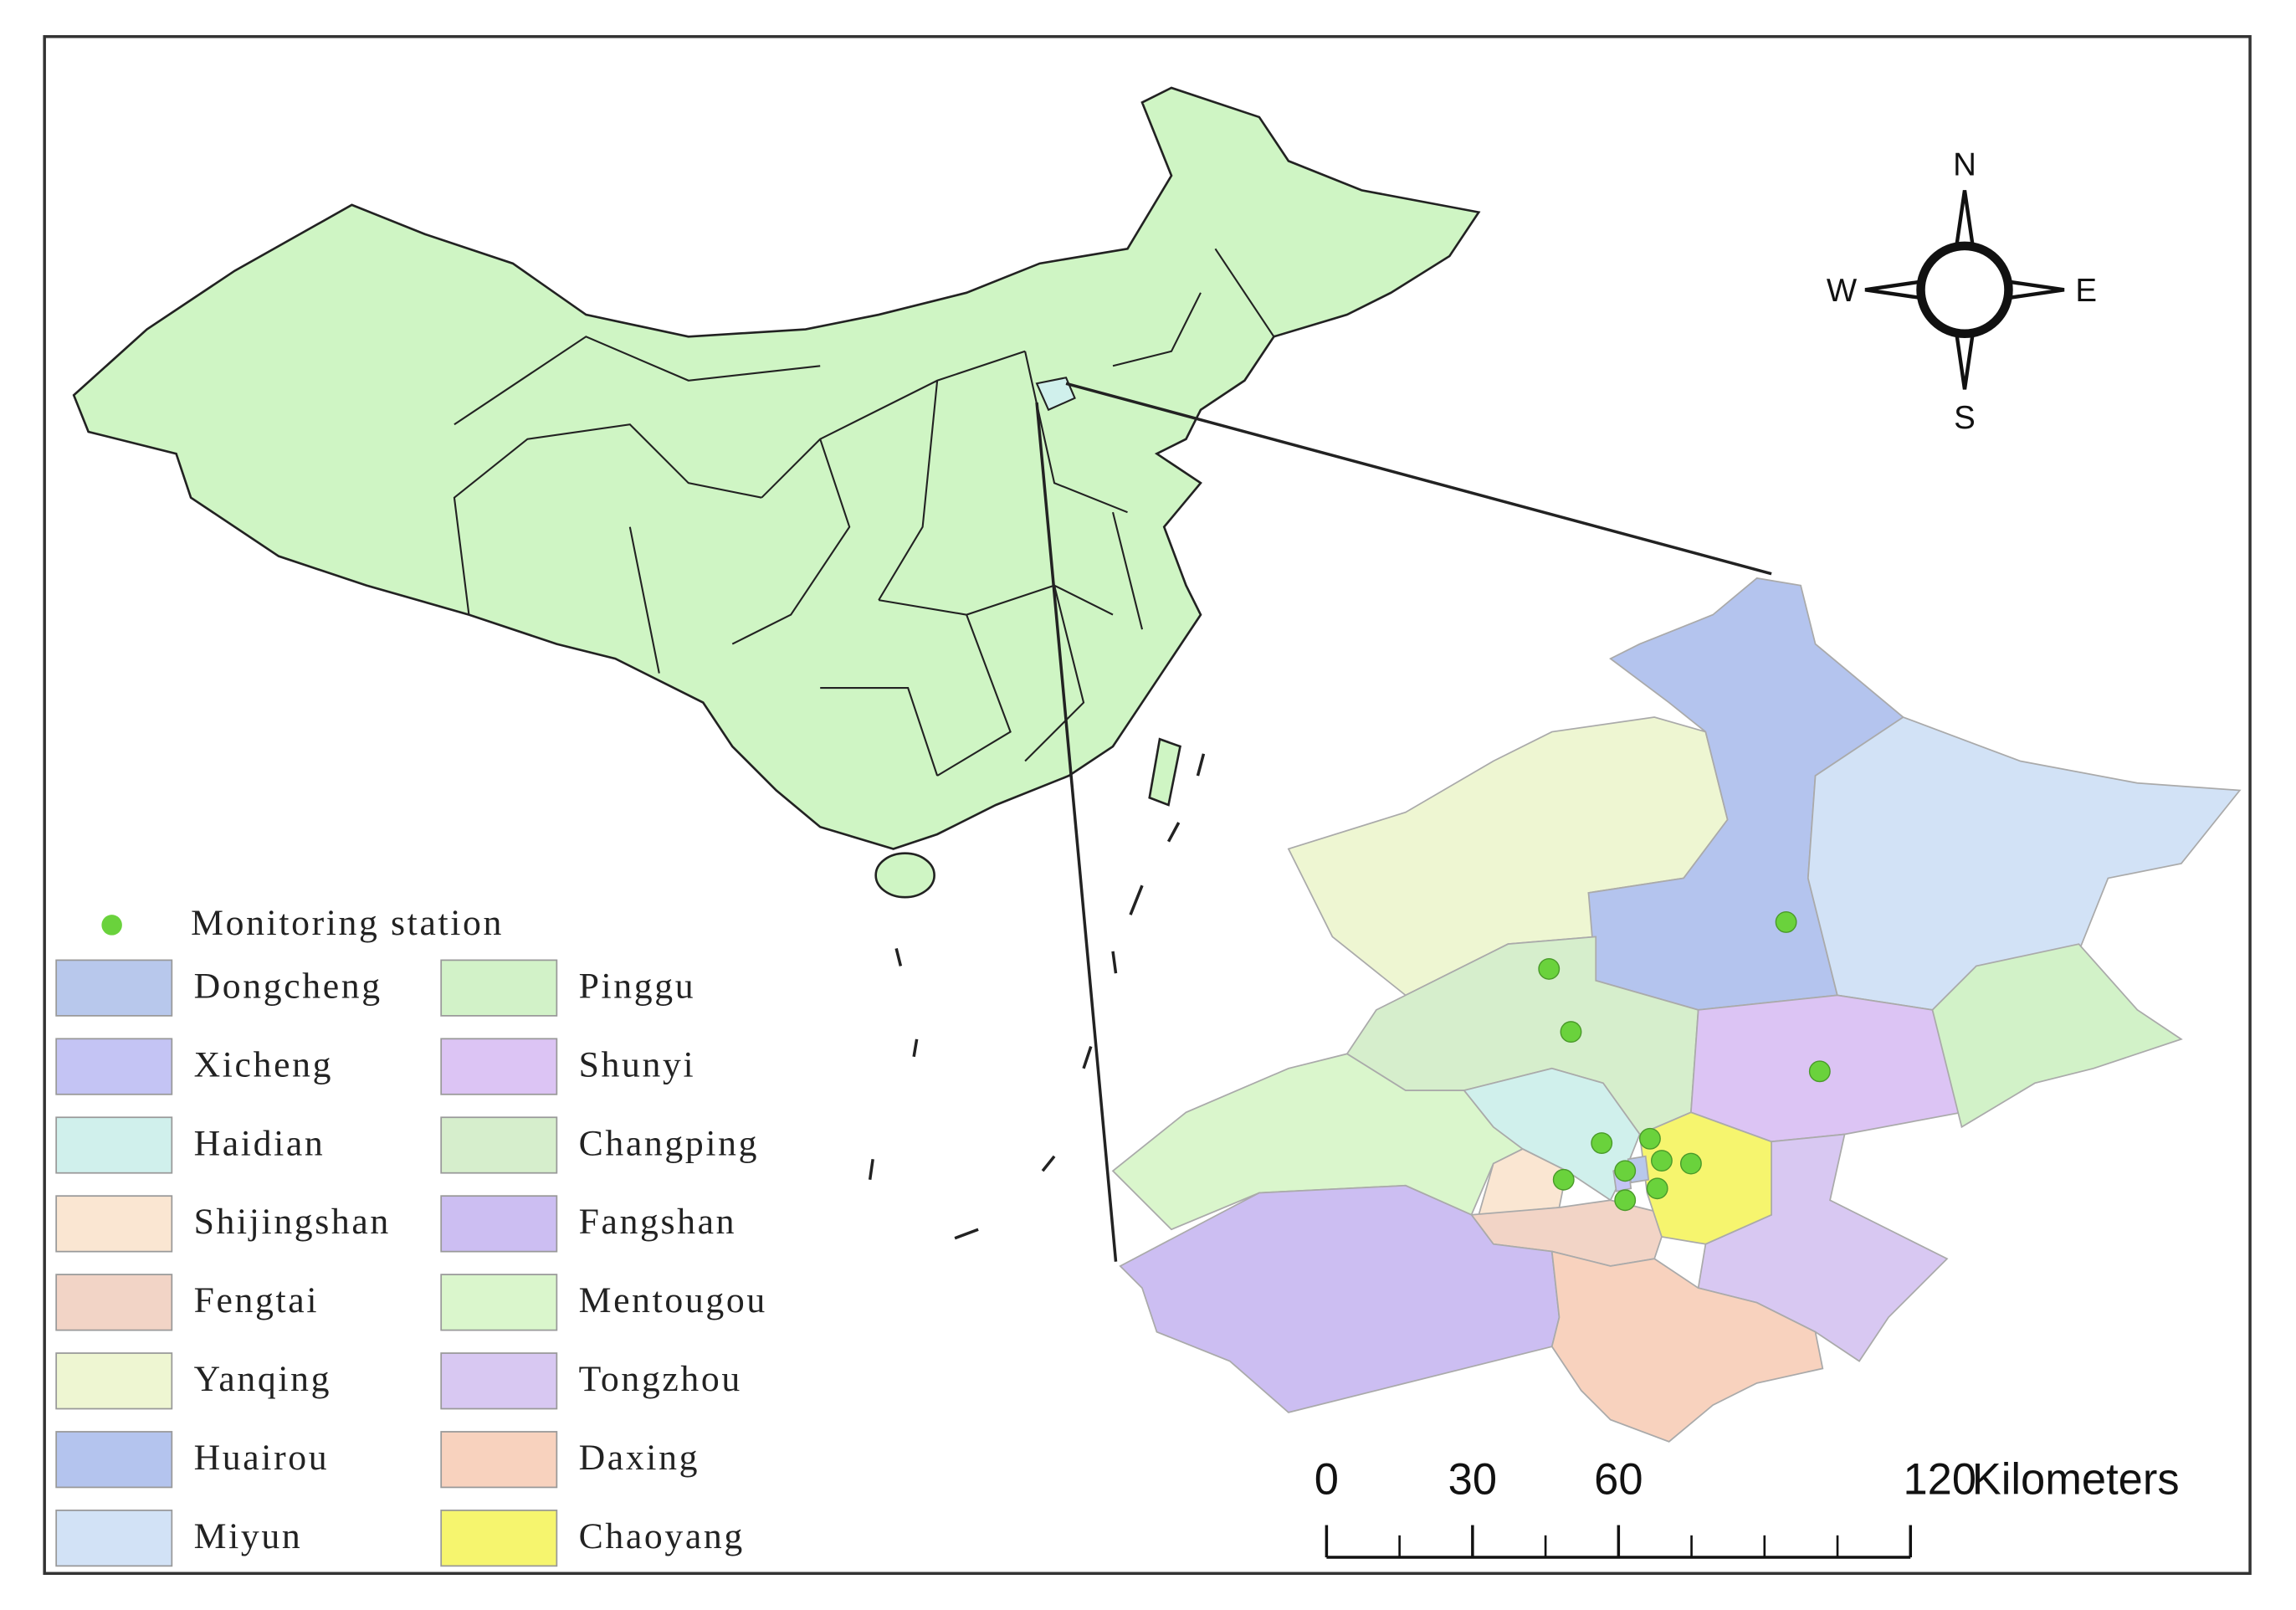  I want to click on legend-marker, so click(111, 925).